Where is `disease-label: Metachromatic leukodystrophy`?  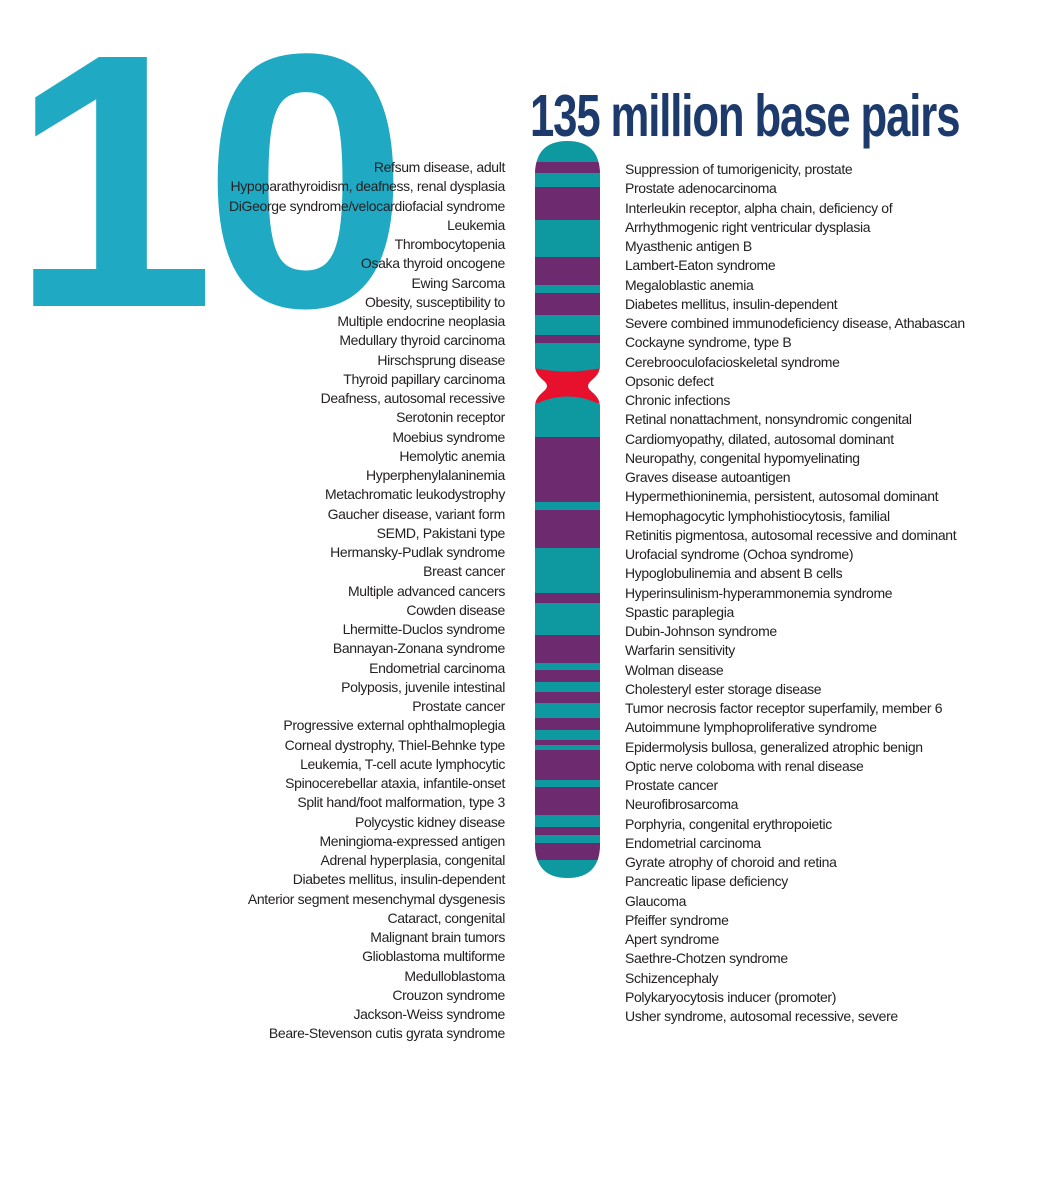 disease-label: Metachromatic leukodystrophy is located at coordinates (414, 494).